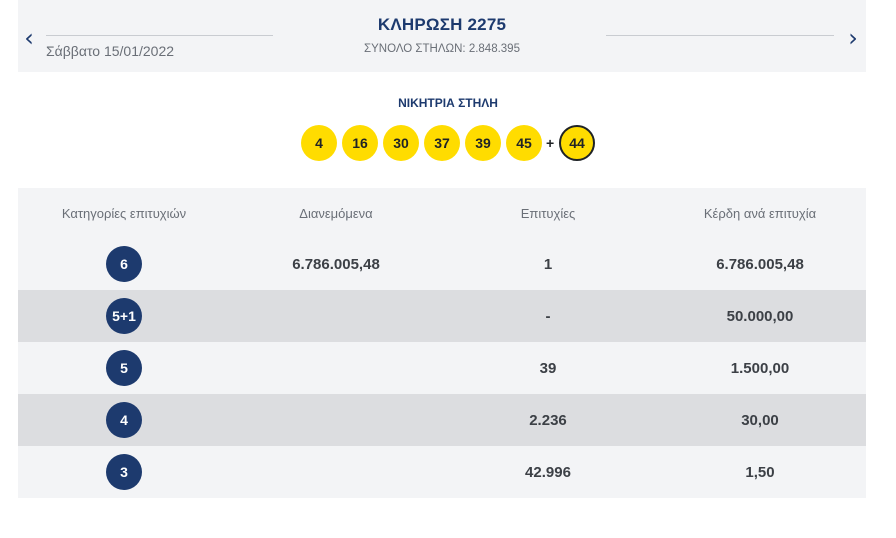 Image resolution: width=896 pixels, height=538 pixels. I want to click on chevron-right-icon: ›, so click(853, 38).